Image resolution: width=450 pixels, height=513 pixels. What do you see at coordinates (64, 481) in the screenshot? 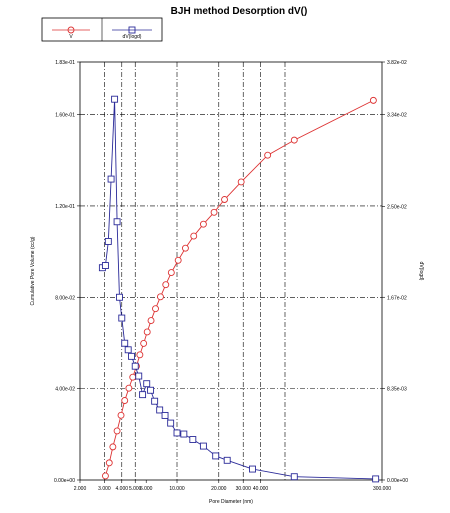
I see `y-left-tick-label-0: 0.00e+00` at bounding box center [64, 481].